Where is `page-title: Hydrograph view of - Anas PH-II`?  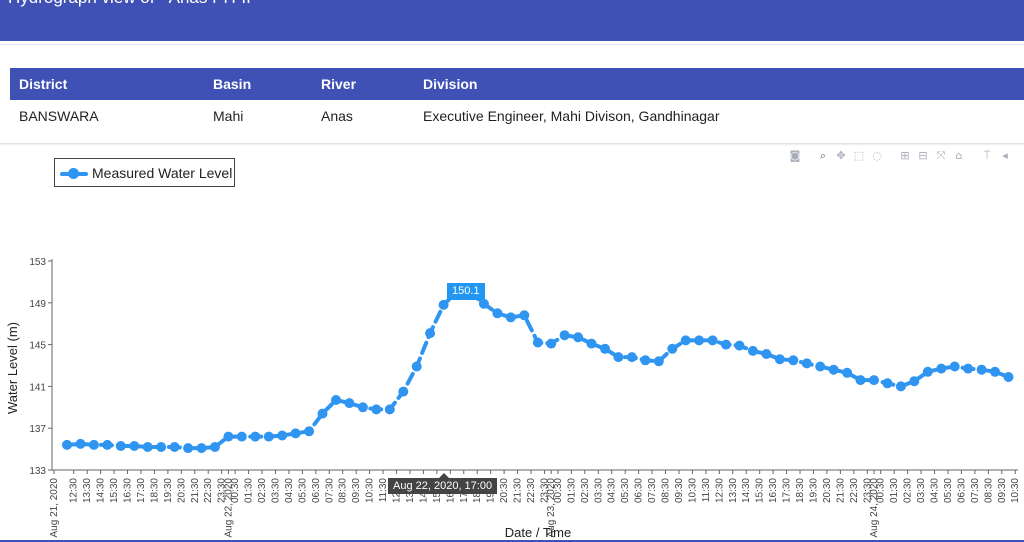 page-title: Hydrograph view of - Anas PH-II is located at coordinates (129, 4).